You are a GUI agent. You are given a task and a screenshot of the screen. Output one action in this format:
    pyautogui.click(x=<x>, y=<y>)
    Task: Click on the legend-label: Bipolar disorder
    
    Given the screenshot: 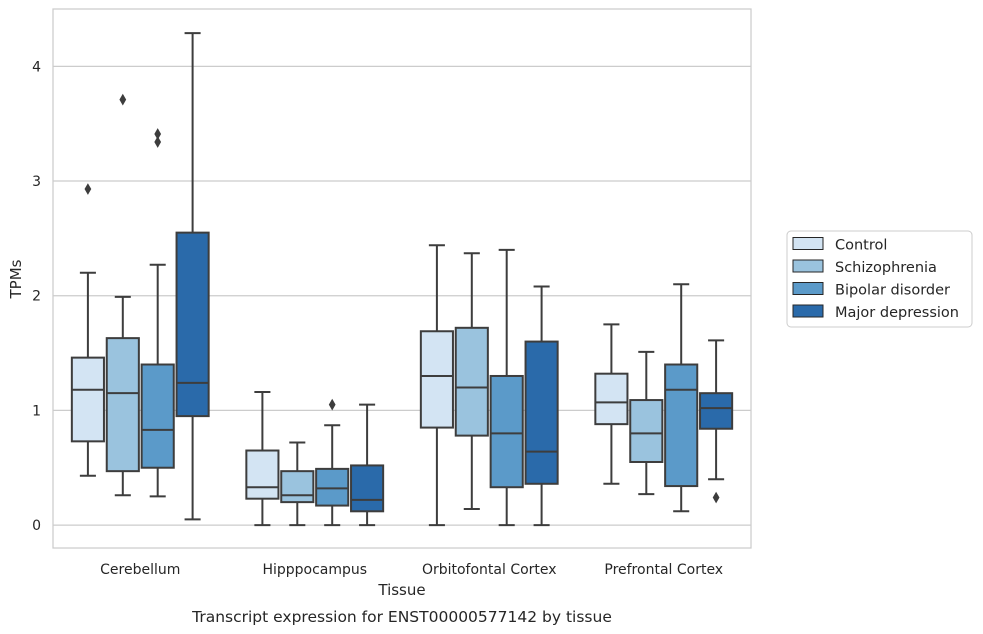 What is the action you would take?
    pyautogui.click(x=892, y=291)
    